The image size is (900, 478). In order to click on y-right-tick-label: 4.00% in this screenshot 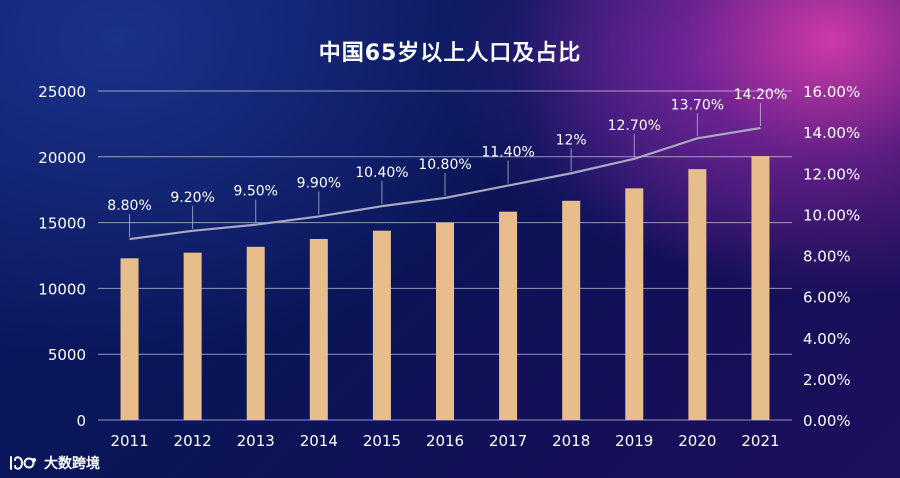, I will do `click(827, 339)`.